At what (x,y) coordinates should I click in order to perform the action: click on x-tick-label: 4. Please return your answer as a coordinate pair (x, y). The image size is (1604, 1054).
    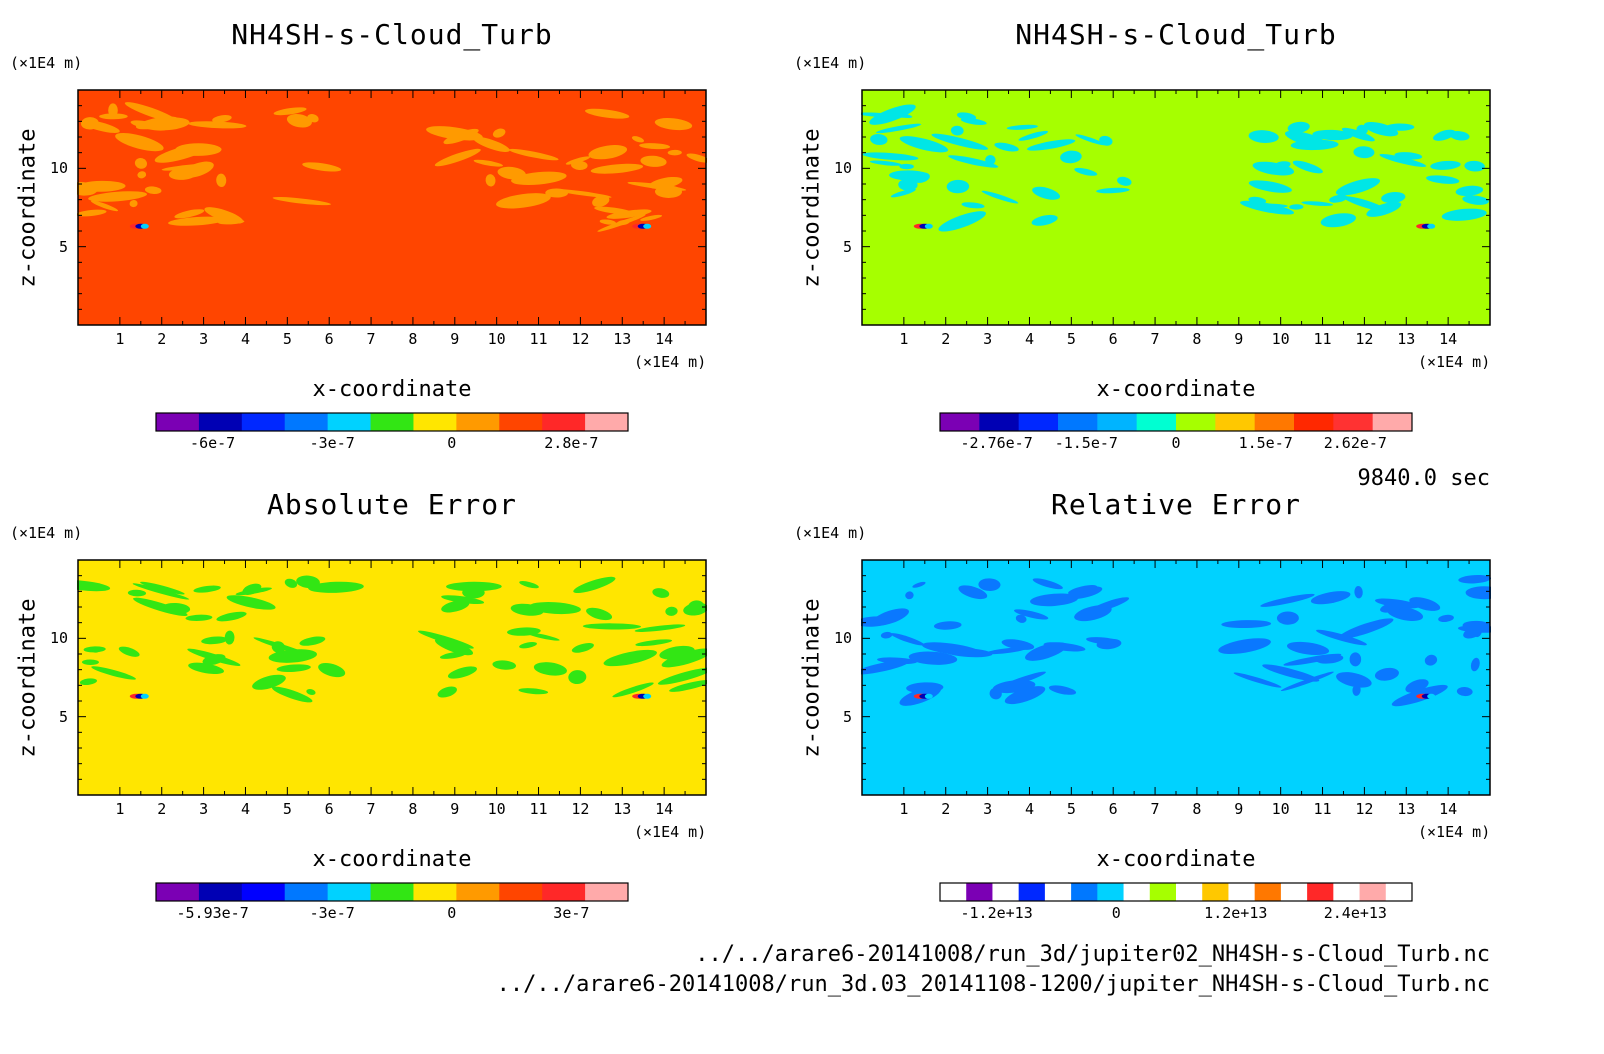
    Looking at the image, I should click on (245, 339).